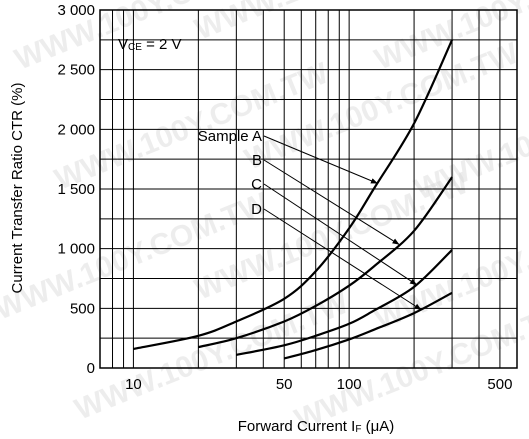 This screenshot has width=529, height=439. I want to click on y-tick-label: 2 000, so click(76, 129).